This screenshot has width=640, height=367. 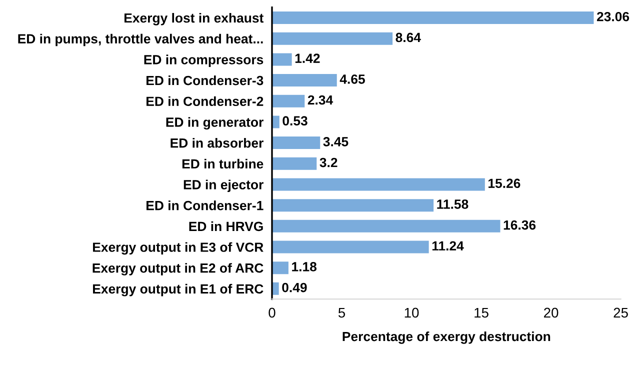 I want to click on data-label: 15.26, so click(x=504, y=183).